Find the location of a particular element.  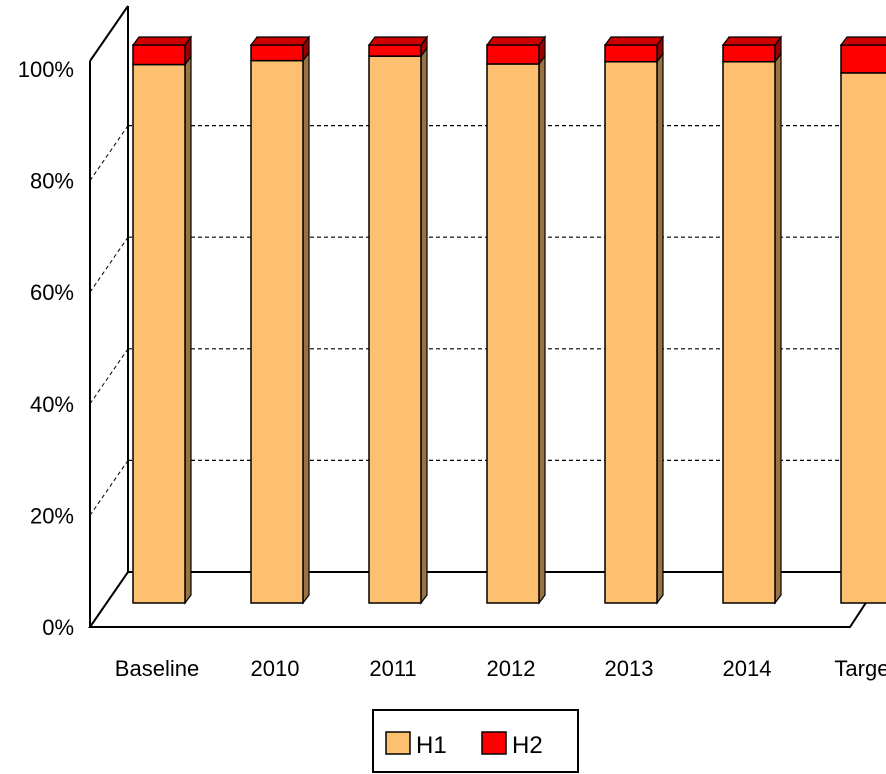

x-tick-label: 2012 is located at coordinates (511, 668).